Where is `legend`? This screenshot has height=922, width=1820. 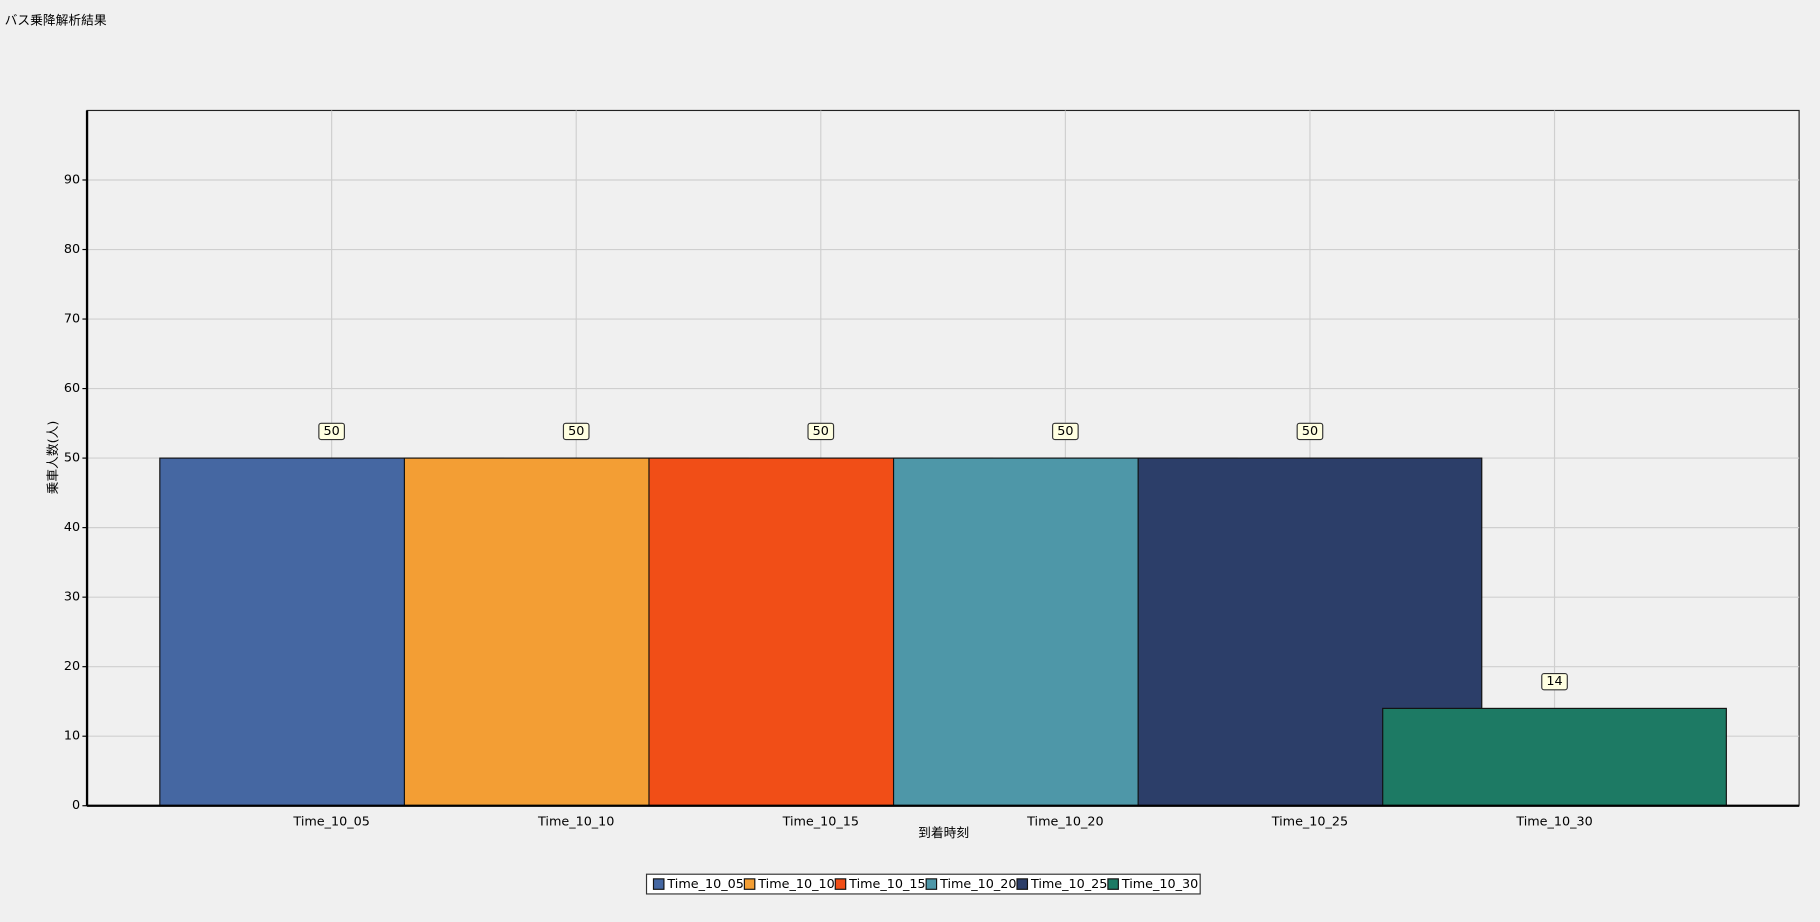
legend is located at coordinates (923, 884).